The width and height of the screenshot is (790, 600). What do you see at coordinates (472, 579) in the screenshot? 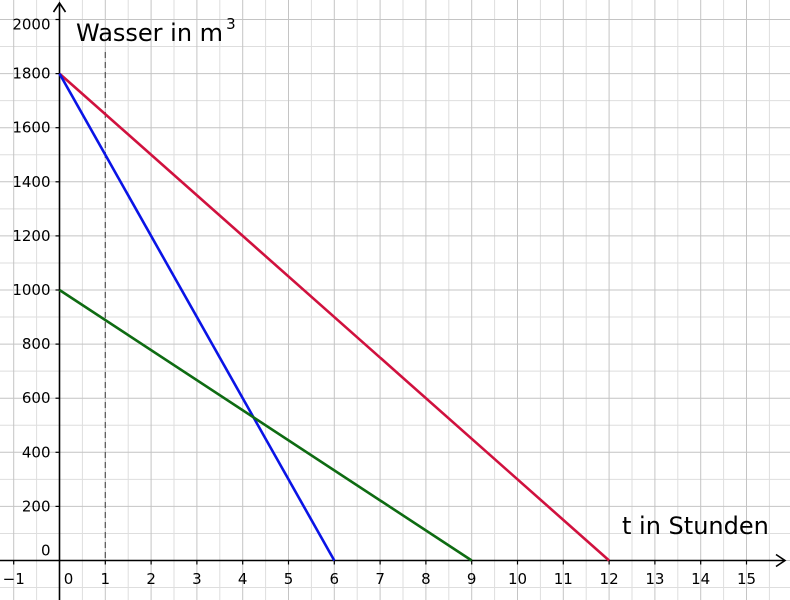
I see `x-tick-label: 9` at bounding box center [472, 579].